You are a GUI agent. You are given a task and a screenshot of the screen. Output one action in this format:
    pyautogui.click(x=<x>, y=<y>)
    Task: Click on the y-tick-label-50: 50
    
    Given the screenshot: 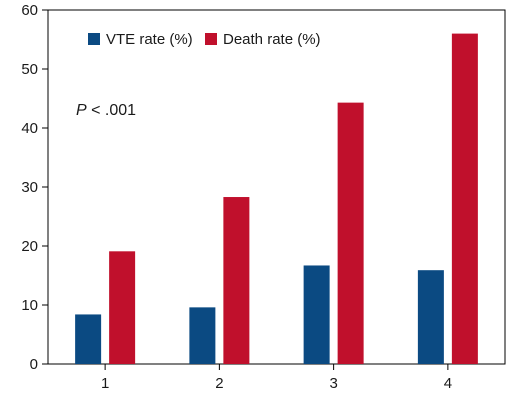 What is the action you would take?
    pyautogui.click(x=29, y=69)
    